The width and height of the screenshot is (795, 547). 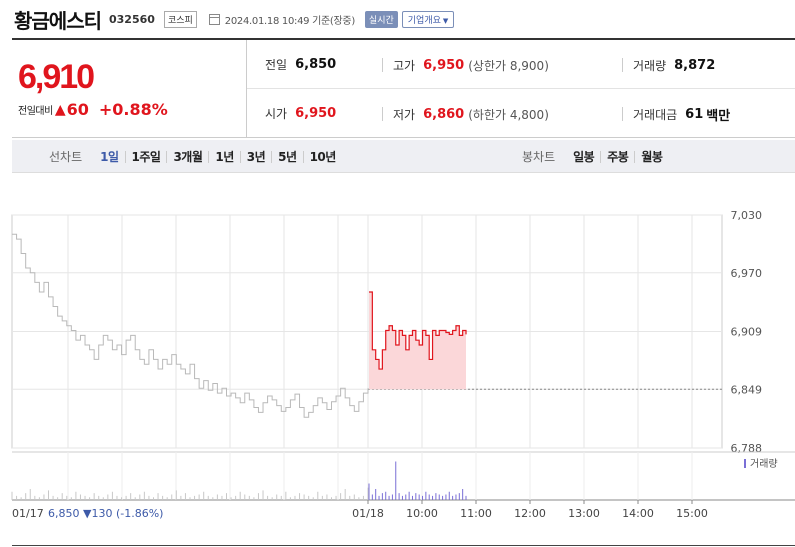 I want to click on volume-value: 8,872, so click(x=695, y=65).